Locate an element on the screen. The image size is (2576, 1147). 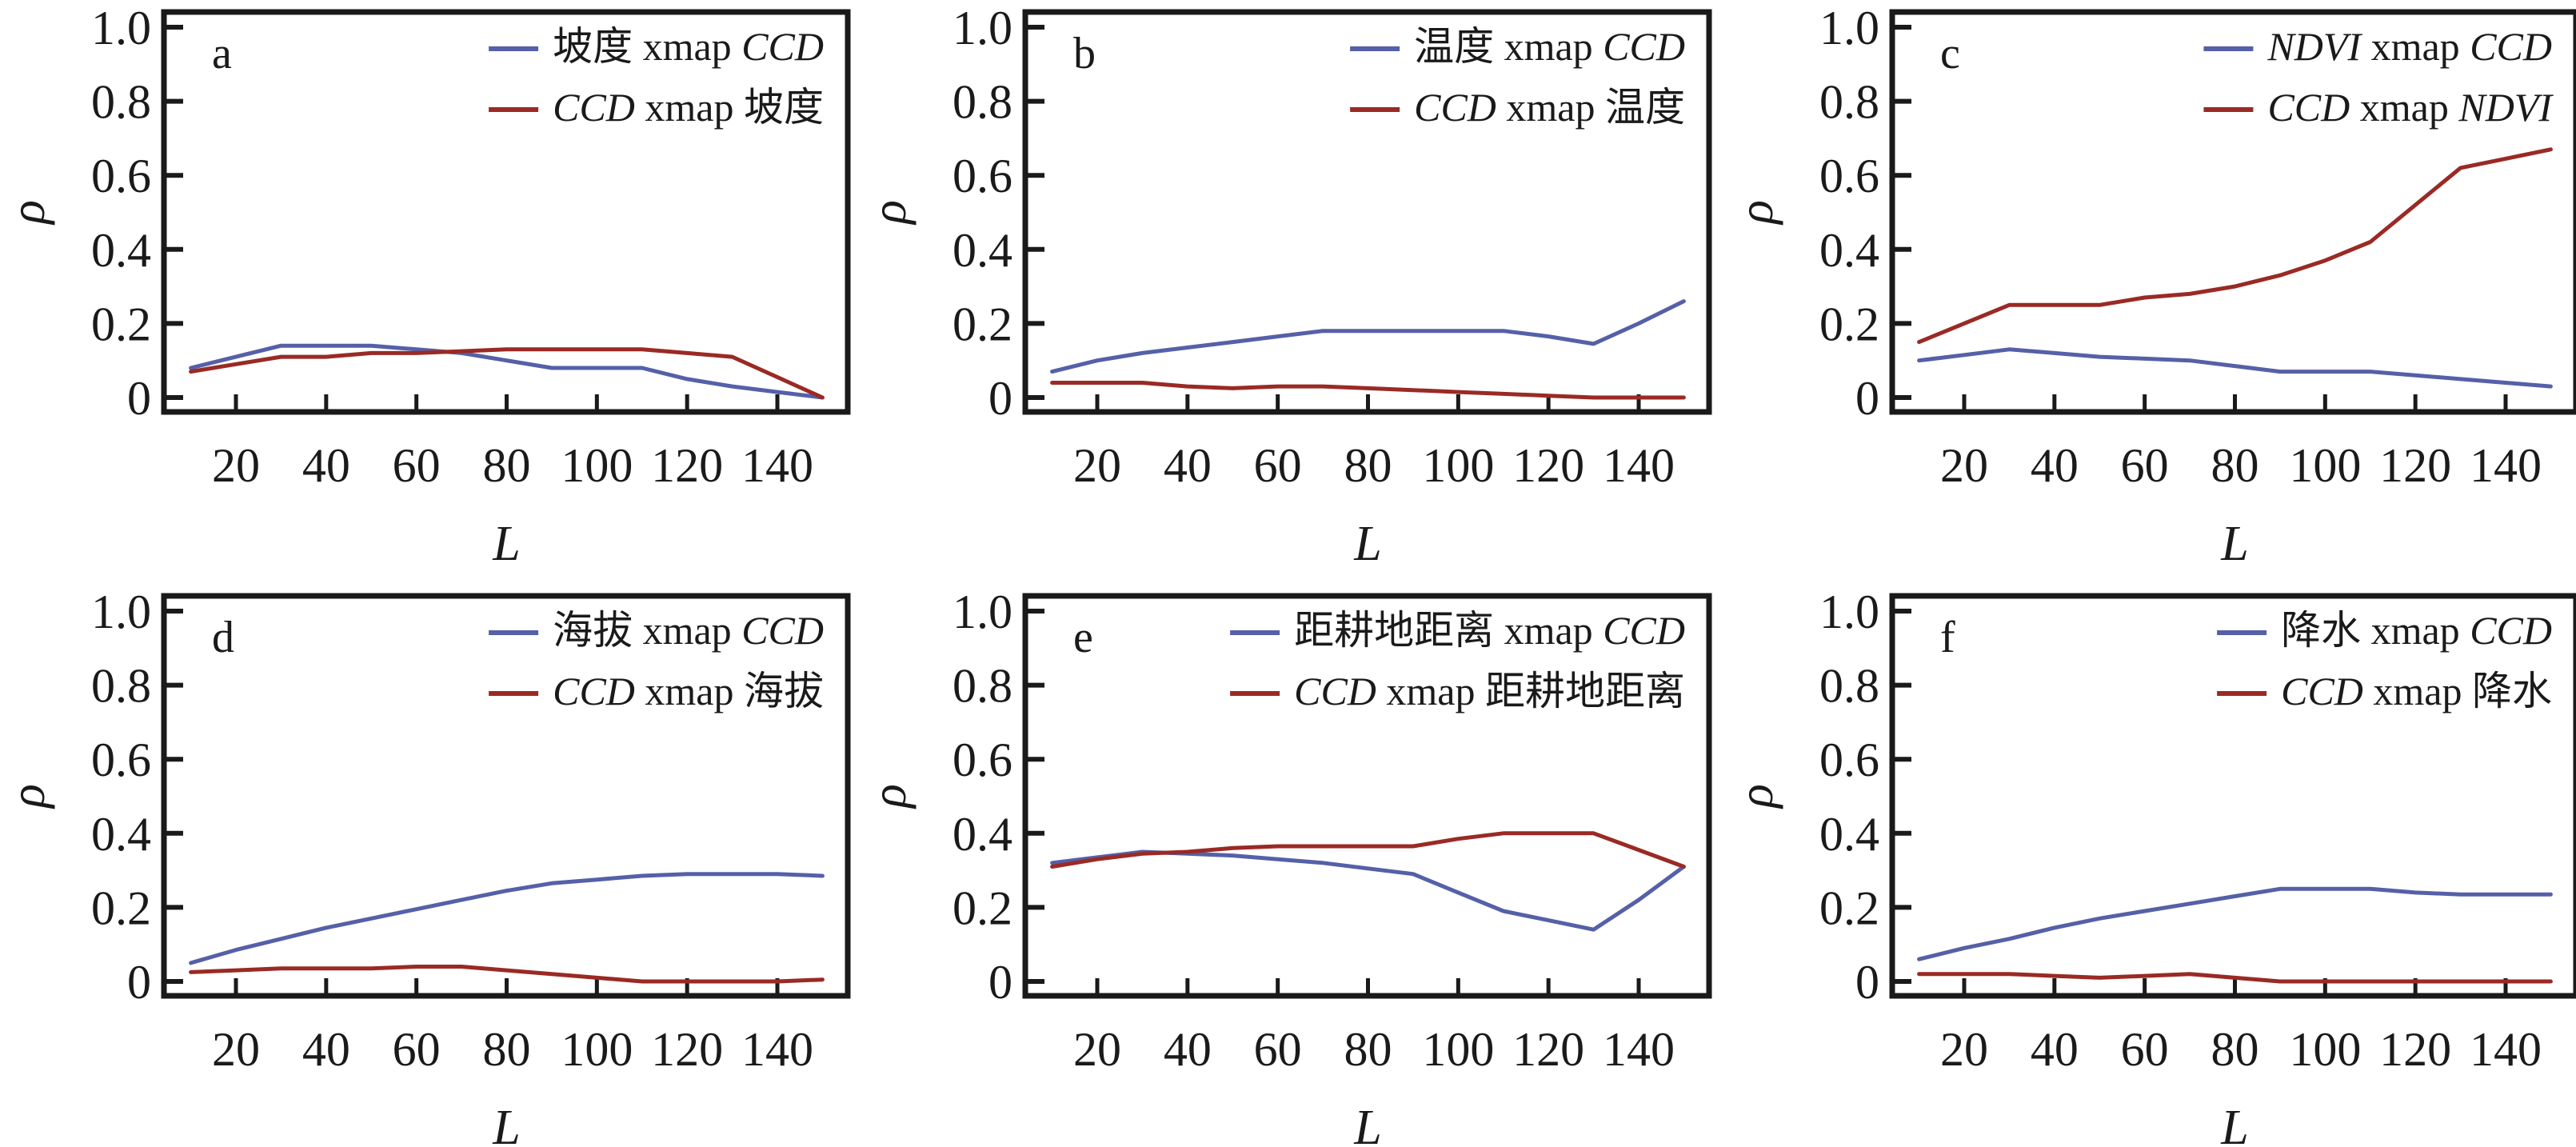
panel-letter: e is located at coordinates (1083, 637).